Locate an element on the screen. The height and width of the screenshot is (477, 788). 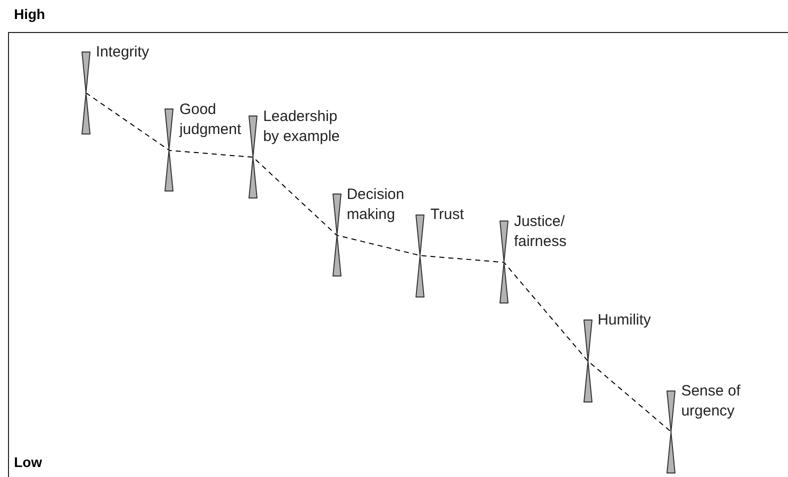
text: Integrity is located at coordinates (123, 51).